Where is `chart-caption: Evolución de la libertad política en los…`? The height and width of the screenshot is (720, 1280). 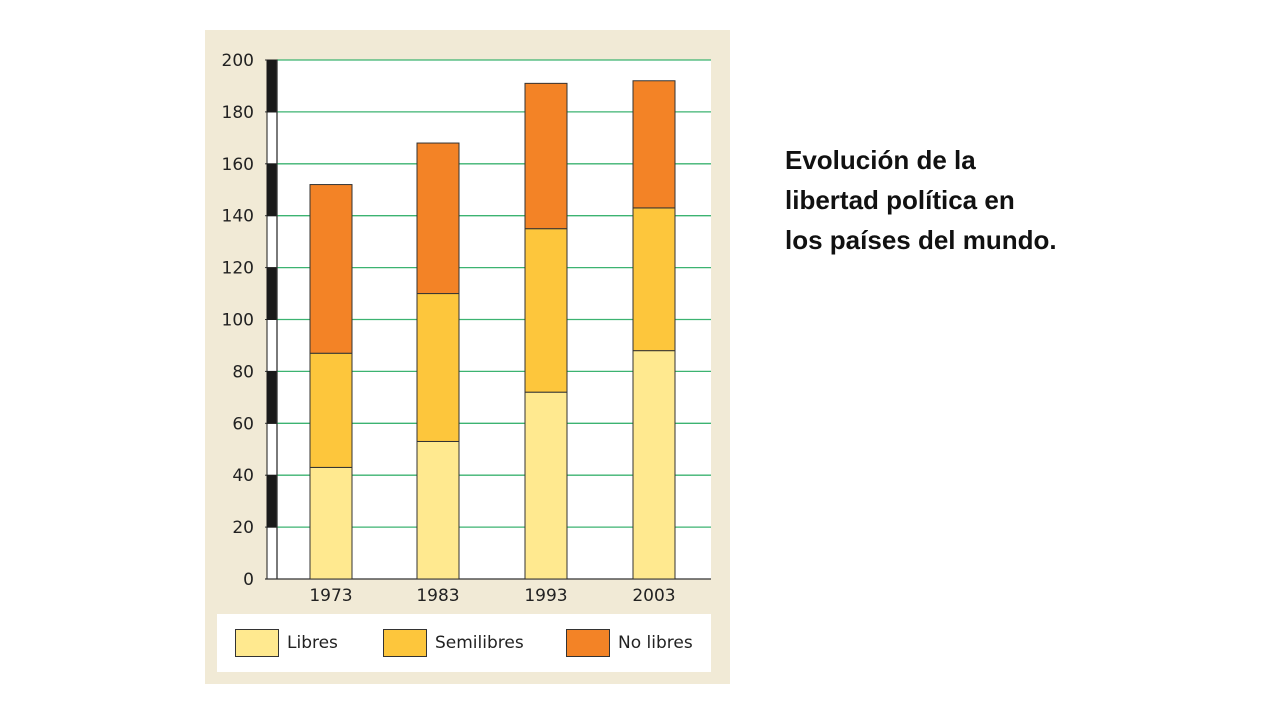
chart-caption: Evolución de la libertad política en los… is located at coordinates (965, 200).